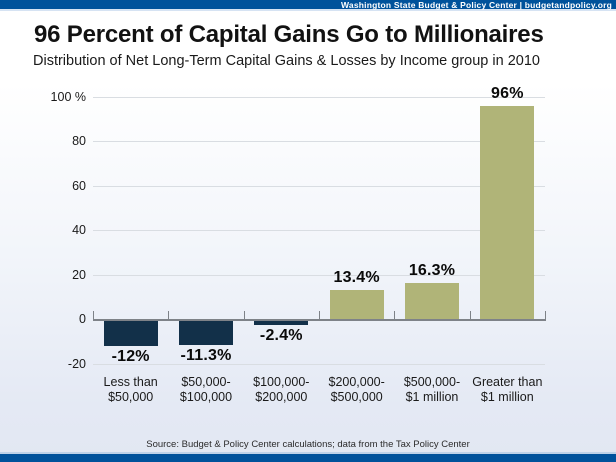 Image resolution: width=616 pixels, height=462 pixels. Describe the element at coordinates (131, 397) in the screenshot. I see `x-axis-label-line: $50,000` at that location.